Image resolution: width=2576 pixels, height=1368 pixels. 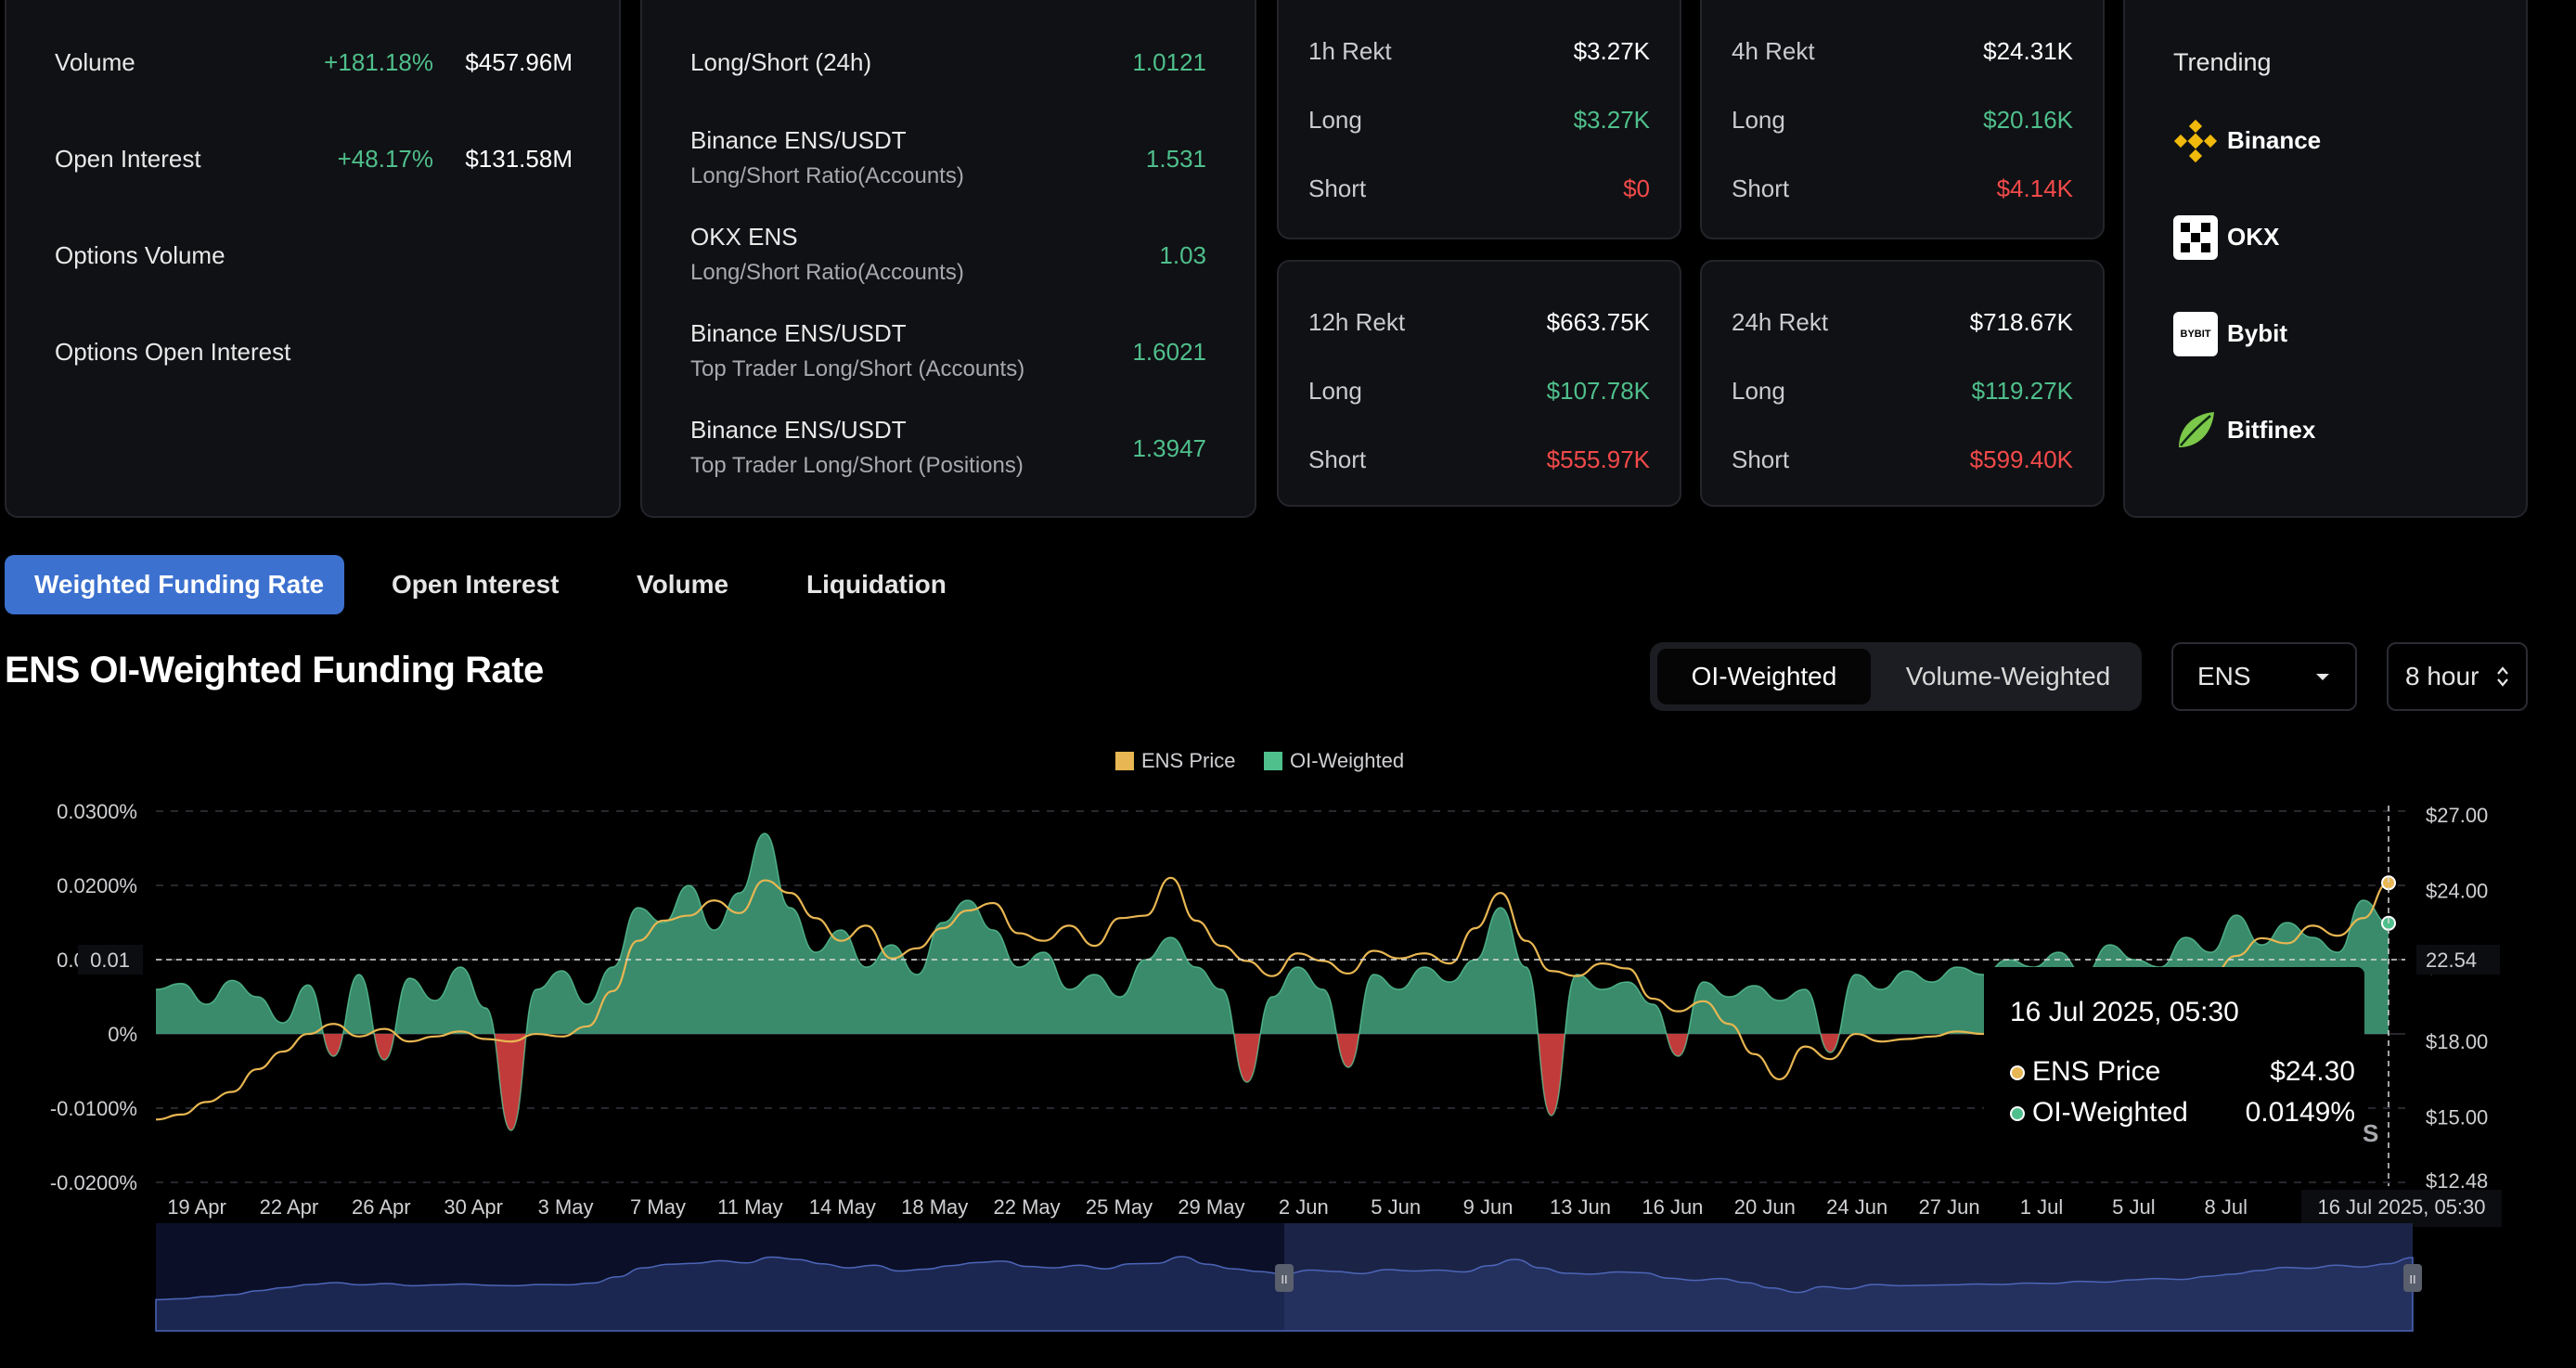 What do you see at coordinates (2274, 140) in the screenshot?
I see `trending-item-label: Binance` at bounding box center [2274, 140].